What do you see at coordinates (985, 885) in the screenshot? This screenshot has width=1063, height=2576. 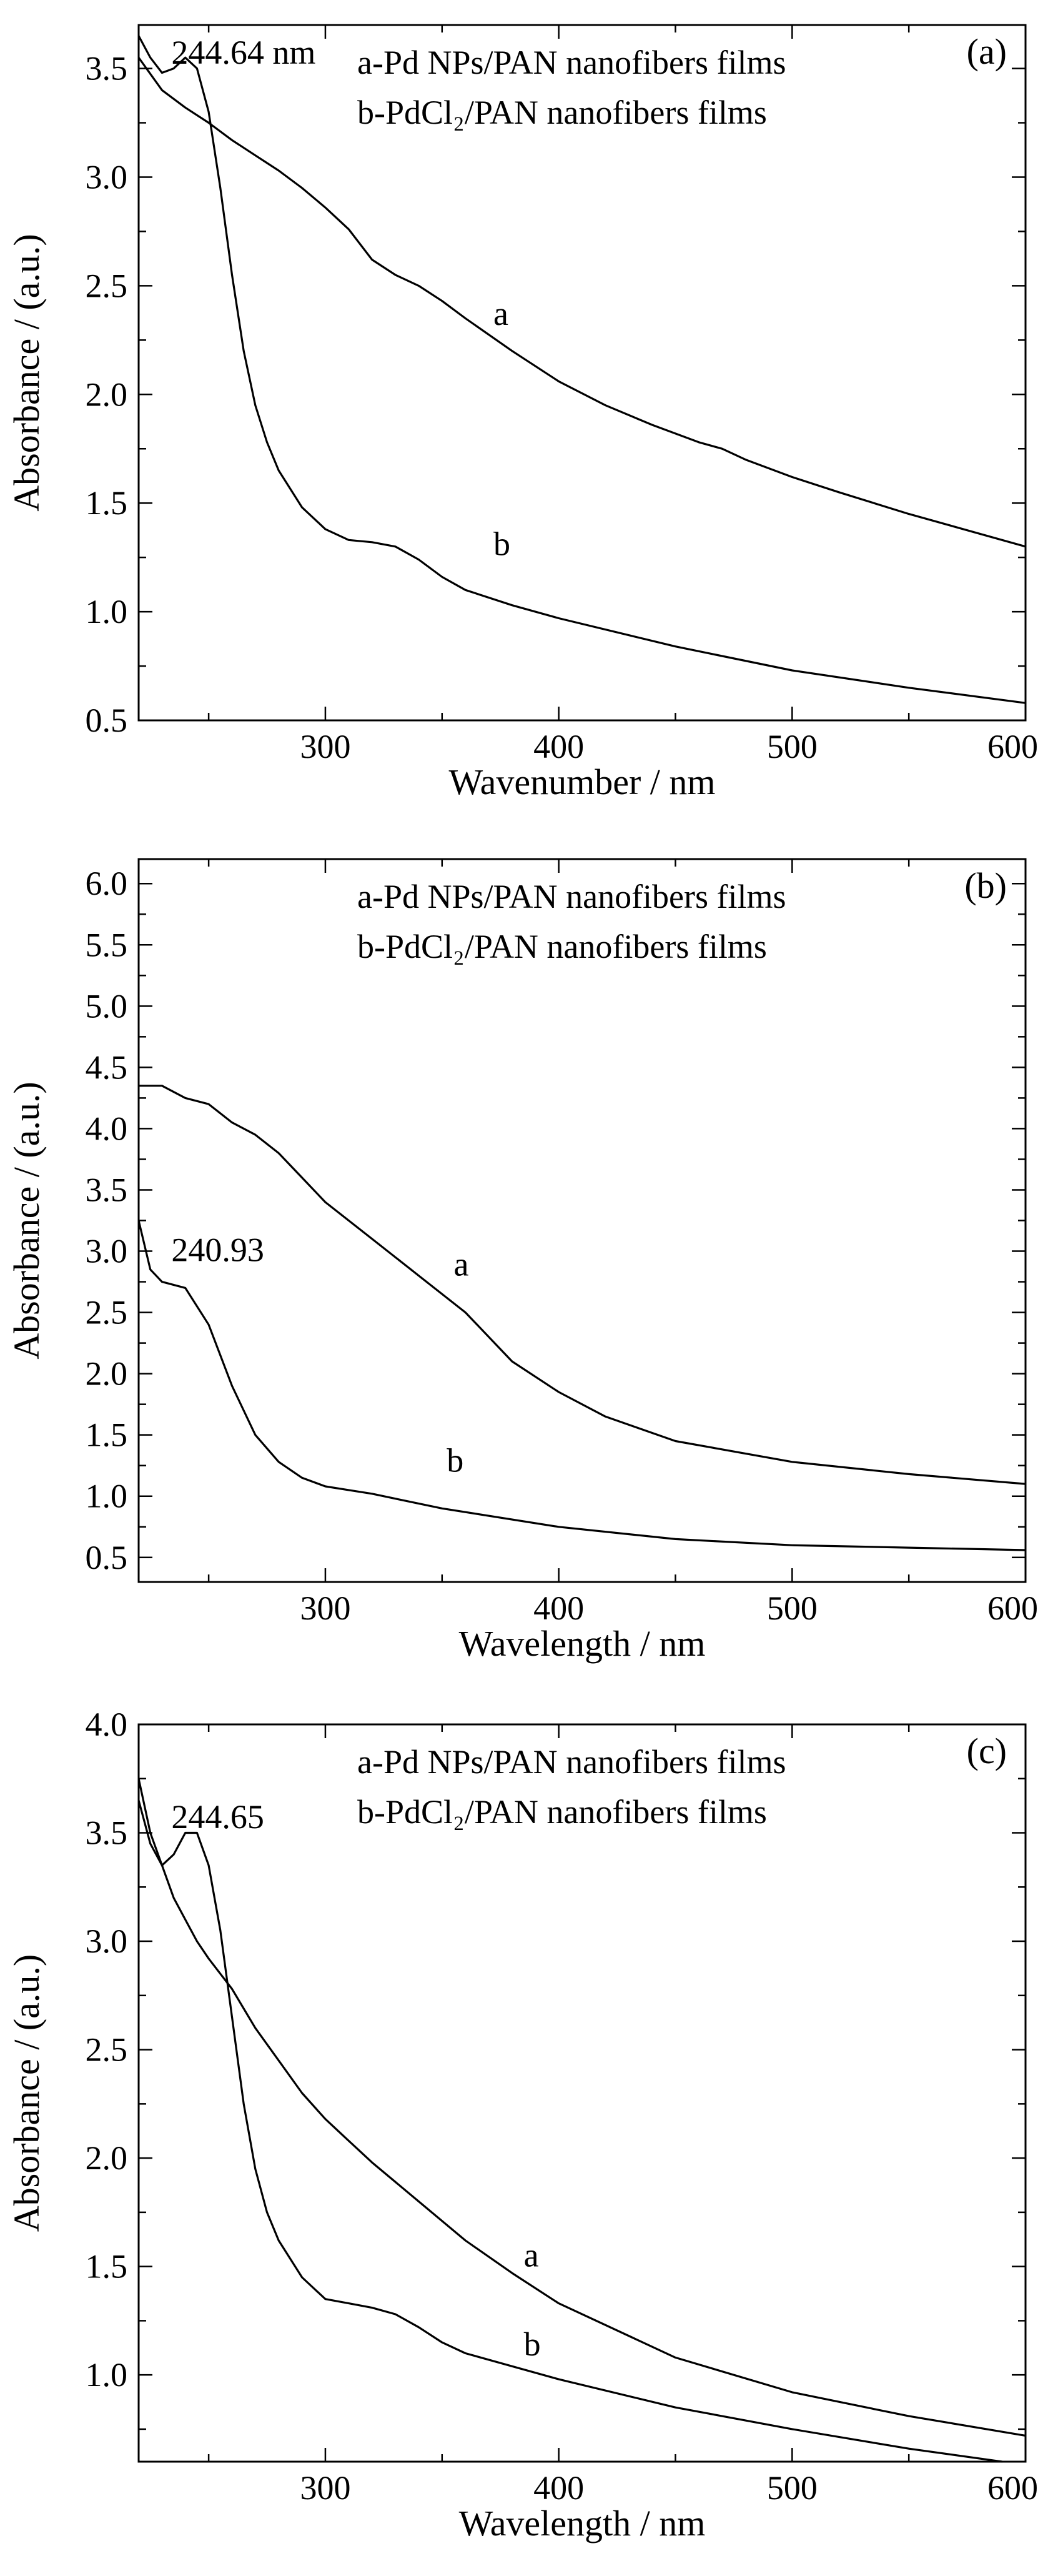 I see `panel-label: (b)` at bounding box center [985, 885].